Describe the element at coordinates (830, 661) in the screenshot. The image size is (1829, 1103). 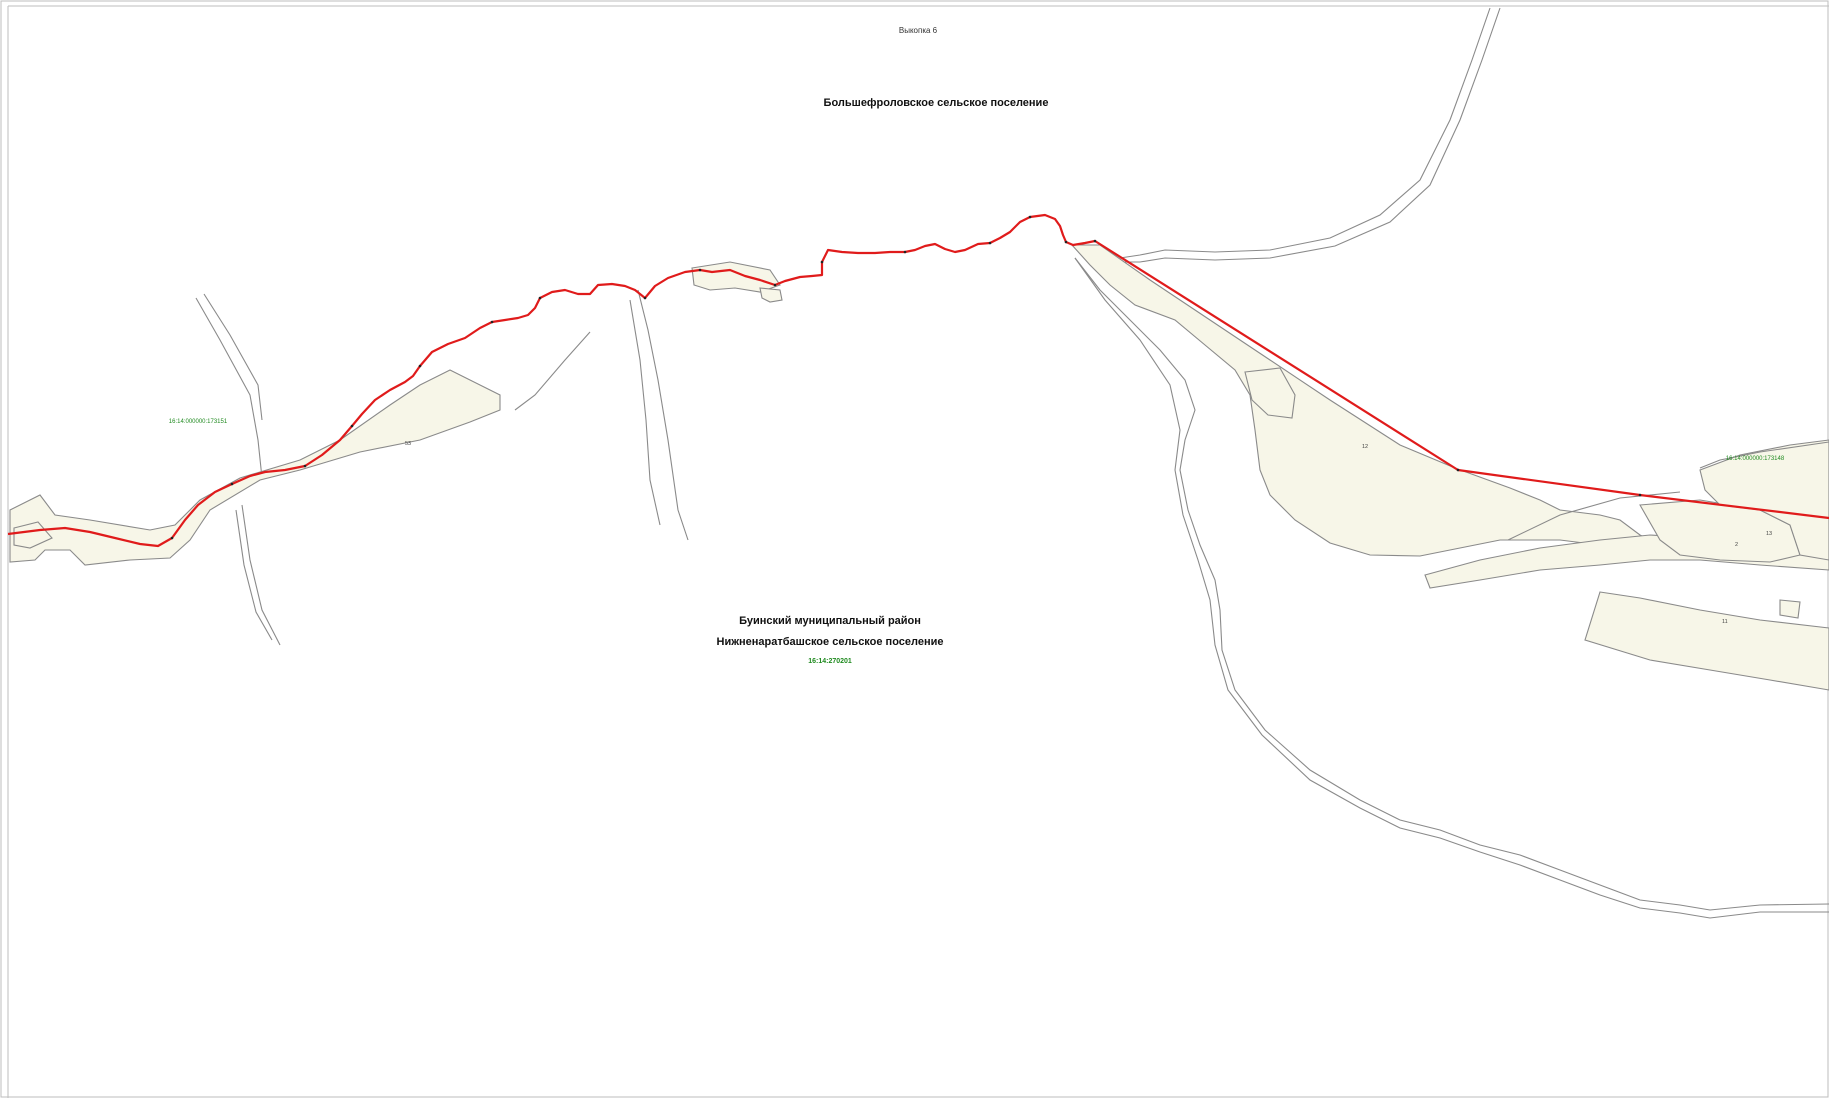
I see `cadastral-main-label: 16:14:270201` at that location.